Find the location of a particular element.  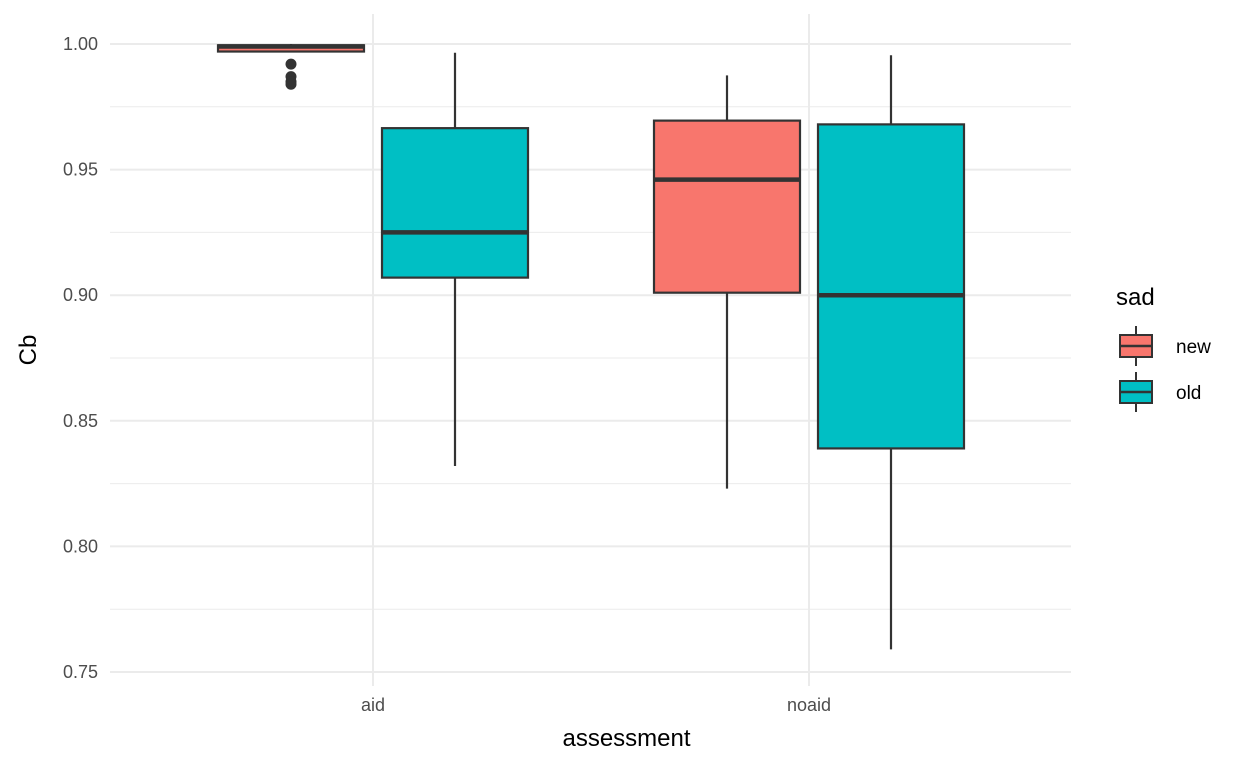

x-tick-label: noaid is located at coordinates (809, 705).